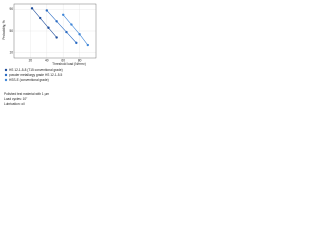  What do you see at coordinates (4, 29) in the screenshot?
I see `y-axis-label: Probability, %` at bounding box center [4, 29].